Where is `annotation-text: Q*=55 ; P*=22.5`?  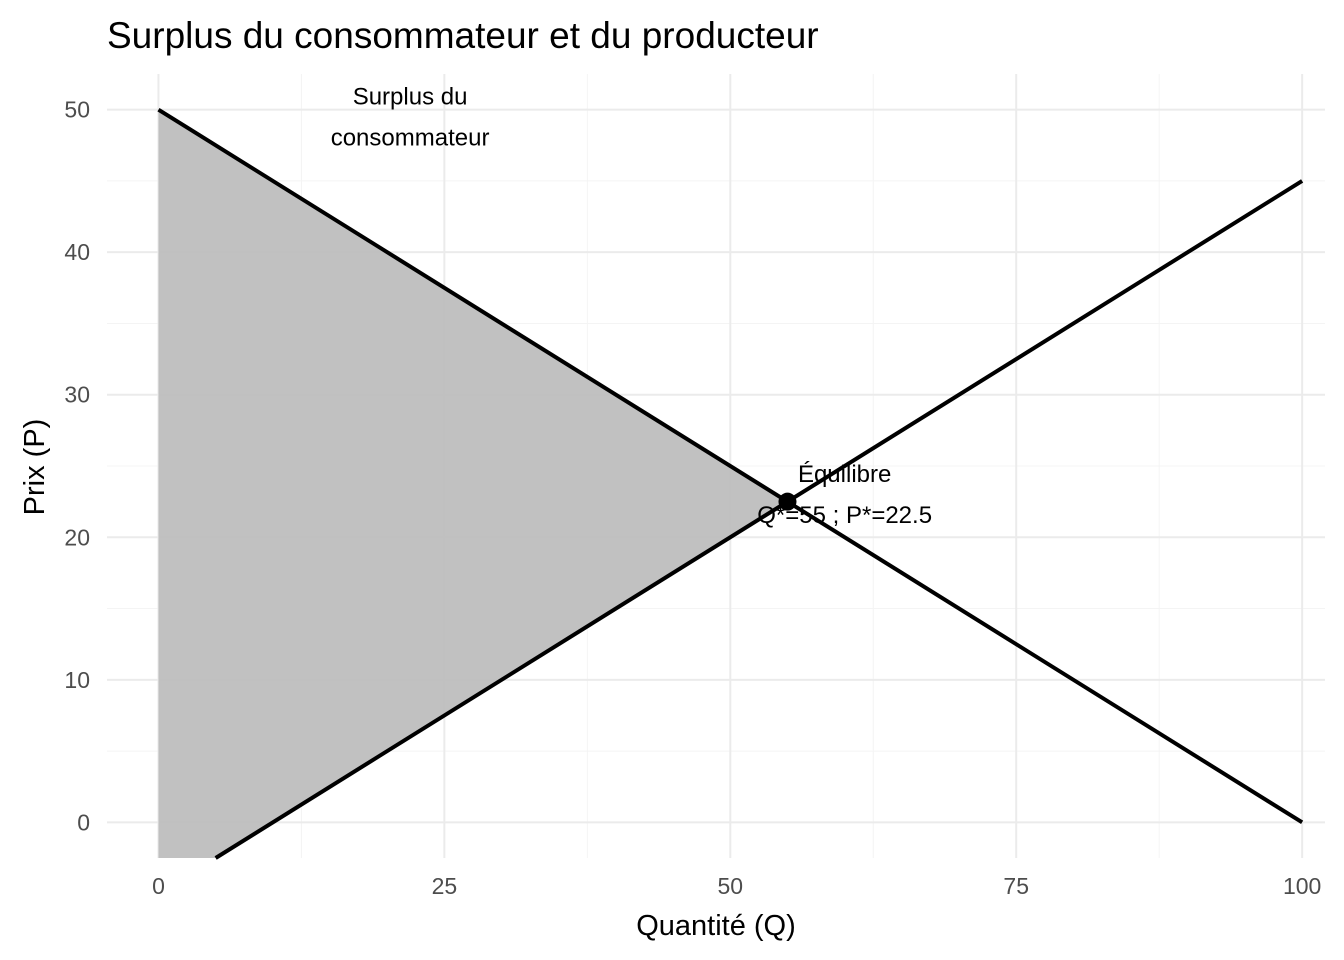 annotation-text: Q*=55 ; P*=22.5 is located at coordinates (844, 515).